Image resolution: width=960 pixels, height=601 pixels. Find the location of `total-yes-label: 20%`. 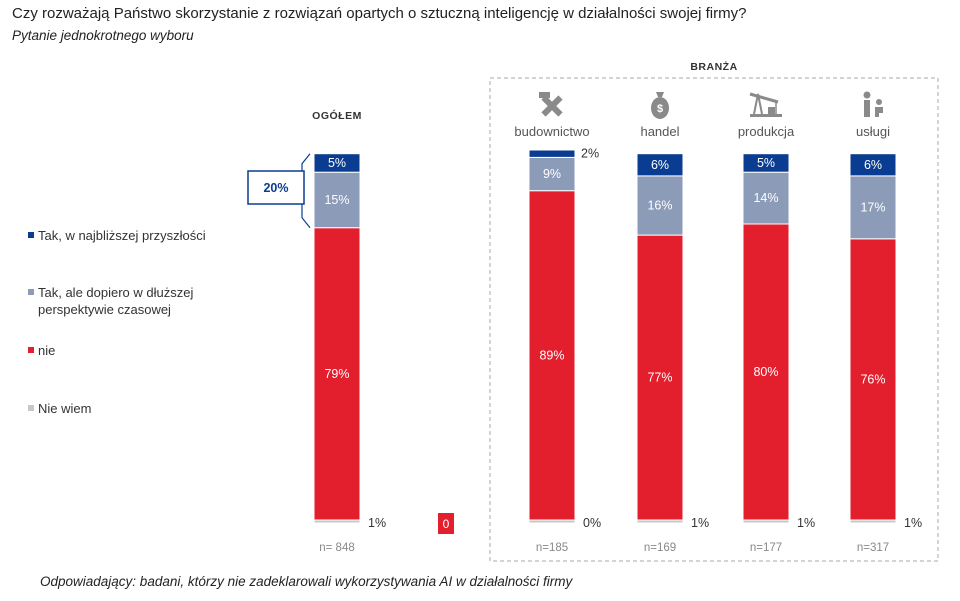

total-yes-label: 20% is located at coordinates (275, 188).